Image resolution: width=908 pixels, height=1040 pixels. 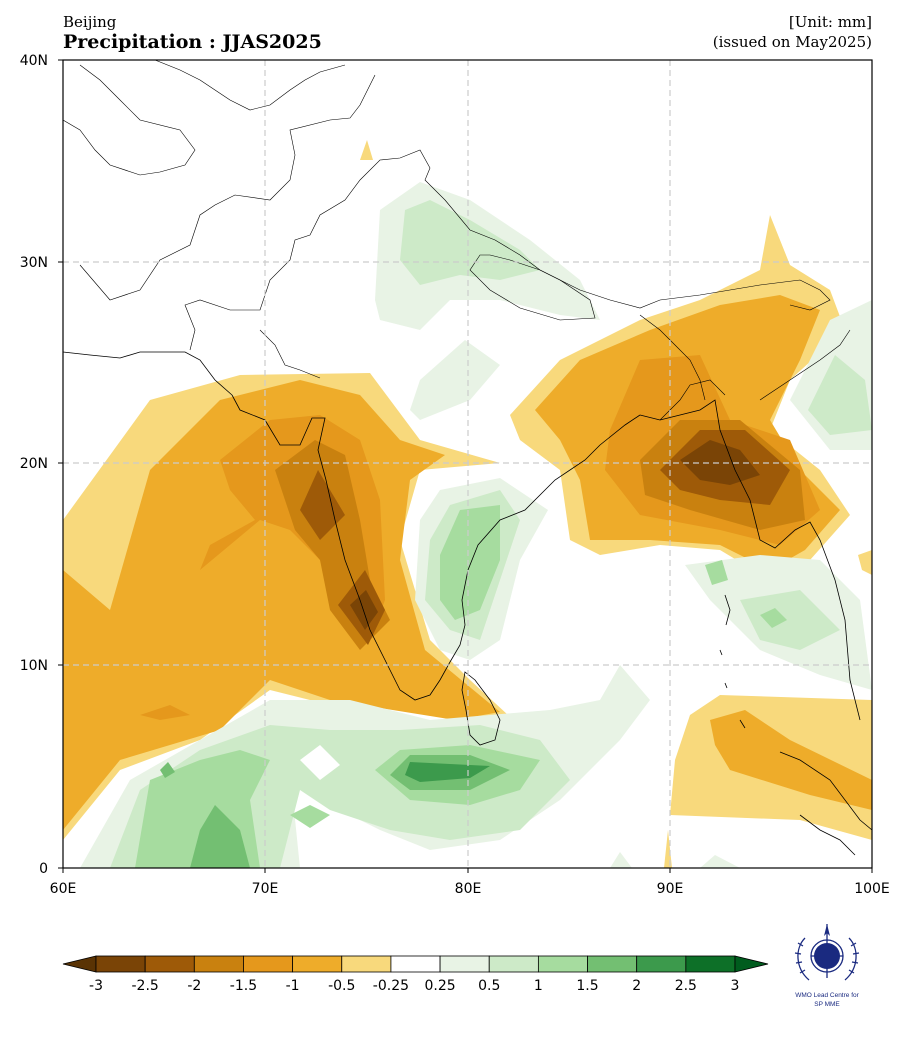 I want to click on y-tick-label: 30N, so click(x=34, y=263).